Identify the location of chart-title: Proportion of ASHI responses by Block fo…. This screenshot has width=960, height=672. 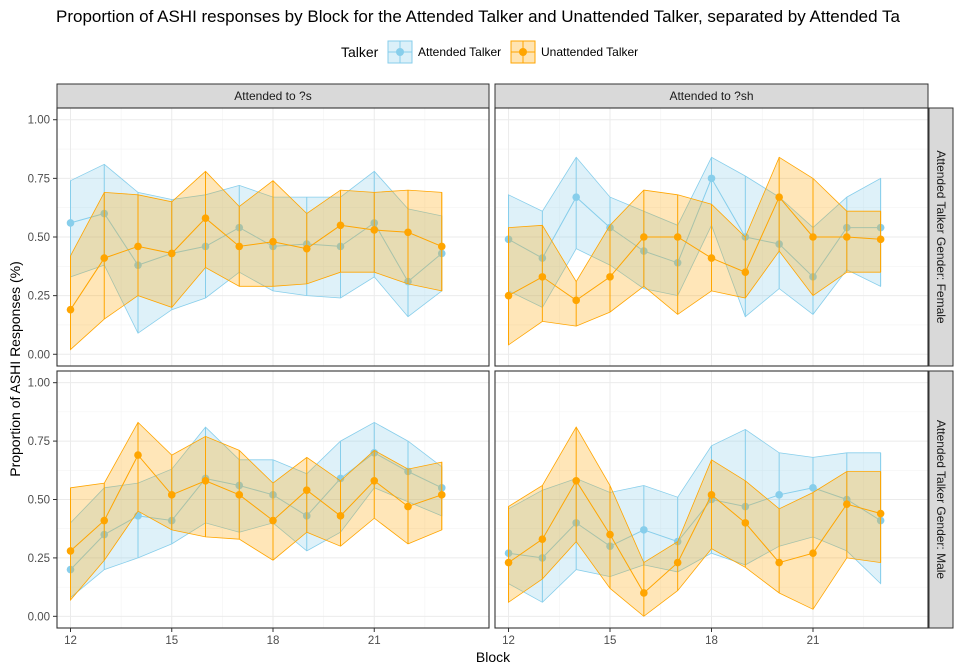
(478, 16).